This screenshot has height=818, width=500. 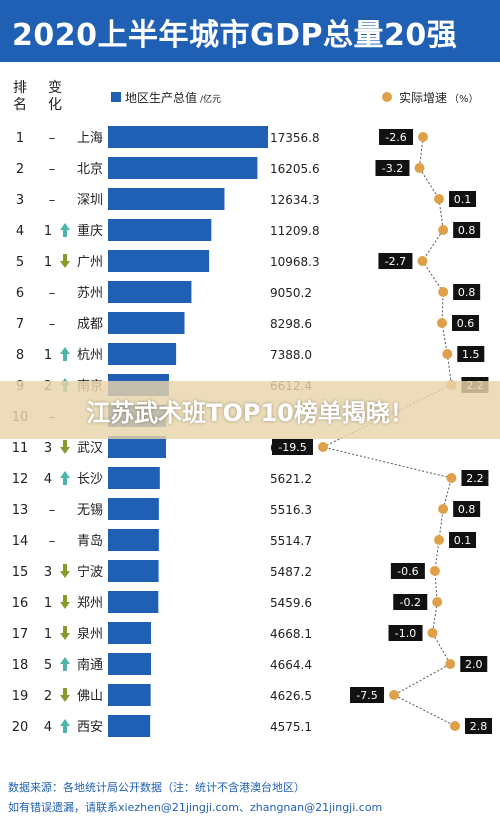 I want to click on growth-value-label: -0.2, so click(x=410, y=602).